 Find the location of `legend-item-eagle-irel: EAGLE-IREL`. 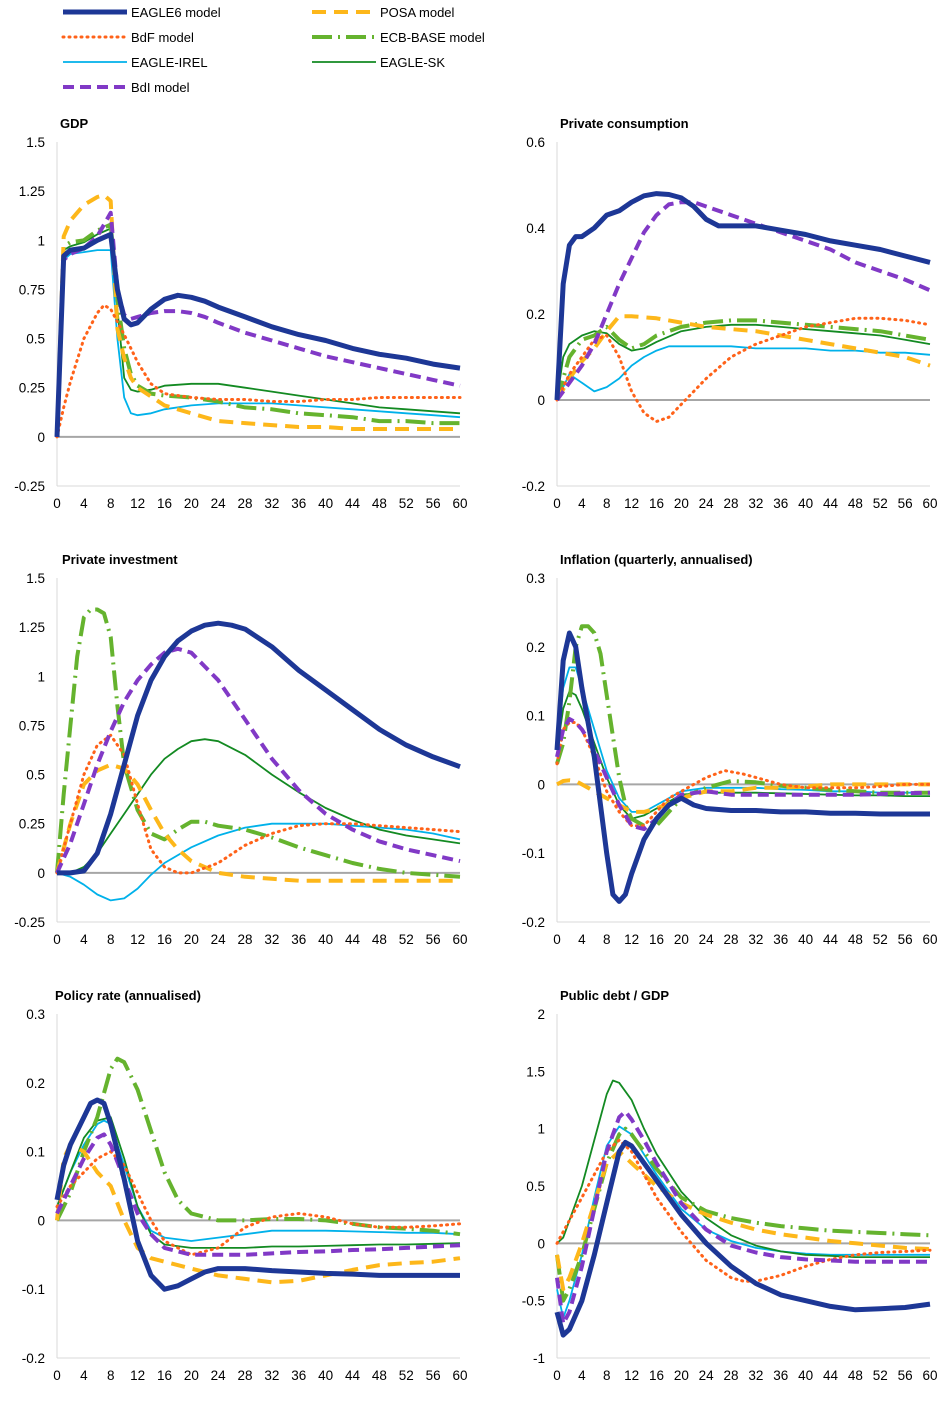

legend-item-eagle-irel: EAGLE-IREL is located at coordinates (135, 62).